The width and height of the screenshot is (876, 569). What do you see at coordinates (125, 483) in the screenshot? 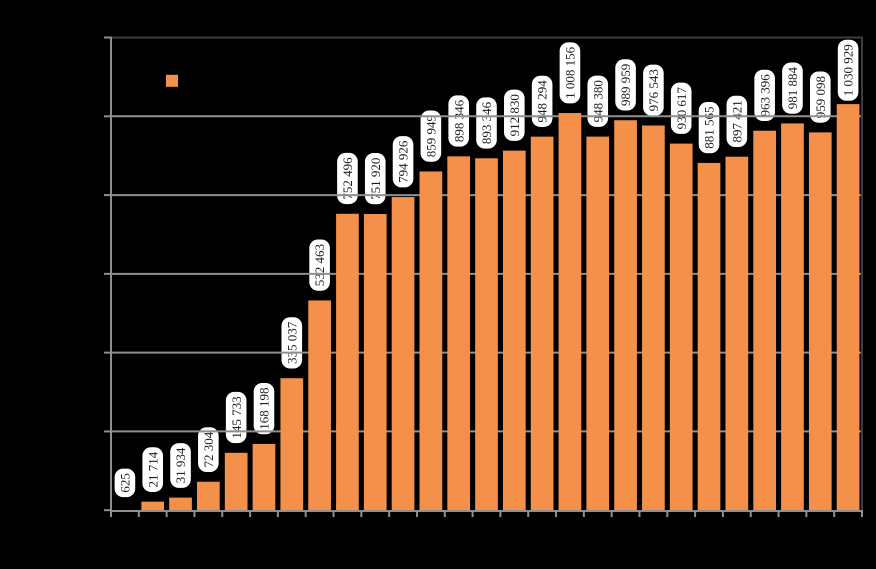
I see `svg-text: 625` at bounding box center [125, 483].